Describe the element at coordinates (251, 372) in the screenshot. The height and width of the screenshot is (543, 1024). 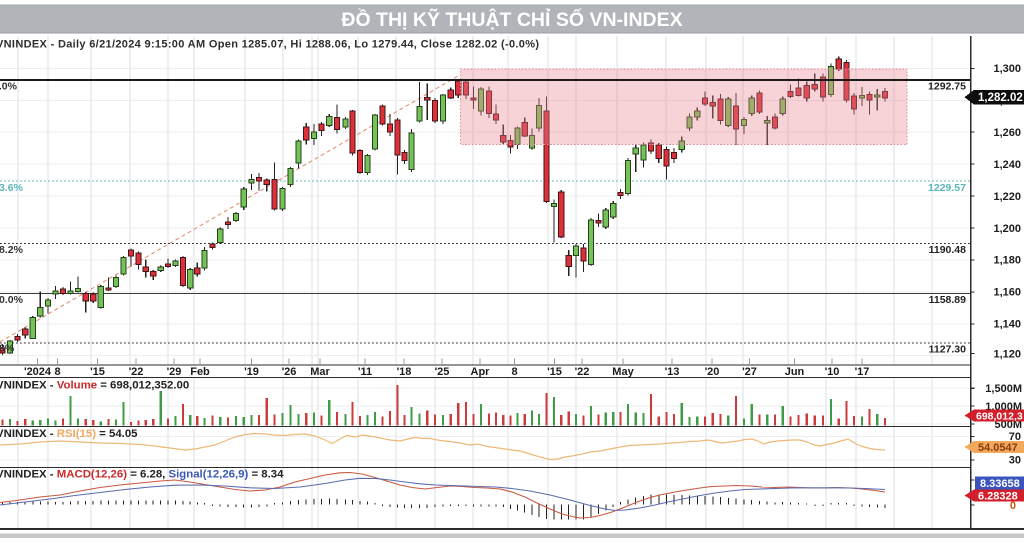
I see `svg-text: '19` at that location.